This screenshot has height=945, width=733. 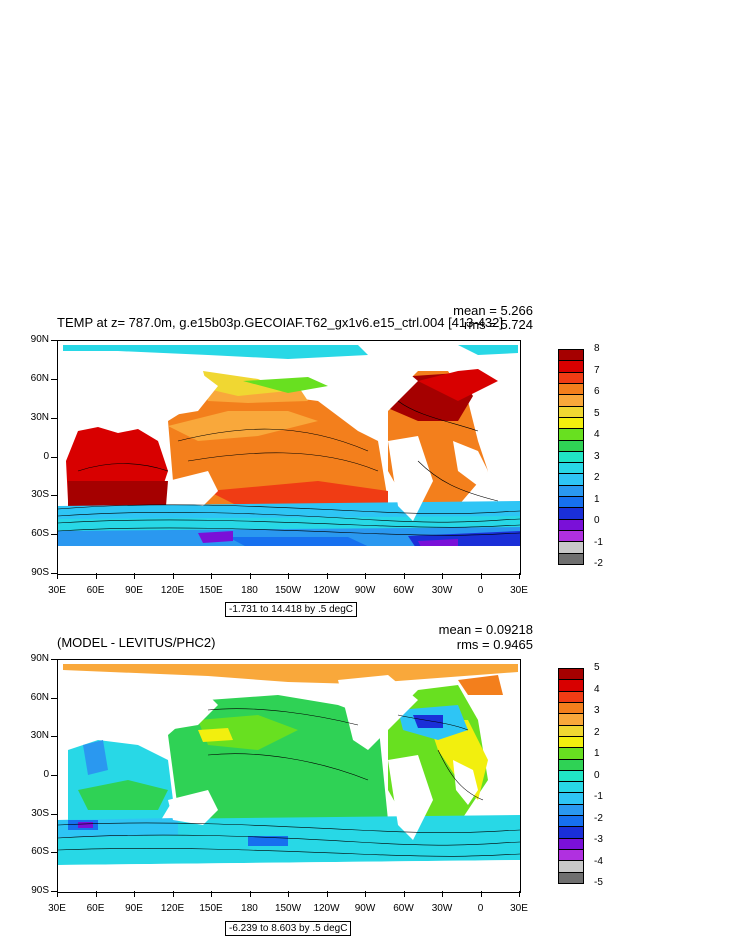 I want to click on mean-value: mean = 5.266, so click(x=493, y=310).